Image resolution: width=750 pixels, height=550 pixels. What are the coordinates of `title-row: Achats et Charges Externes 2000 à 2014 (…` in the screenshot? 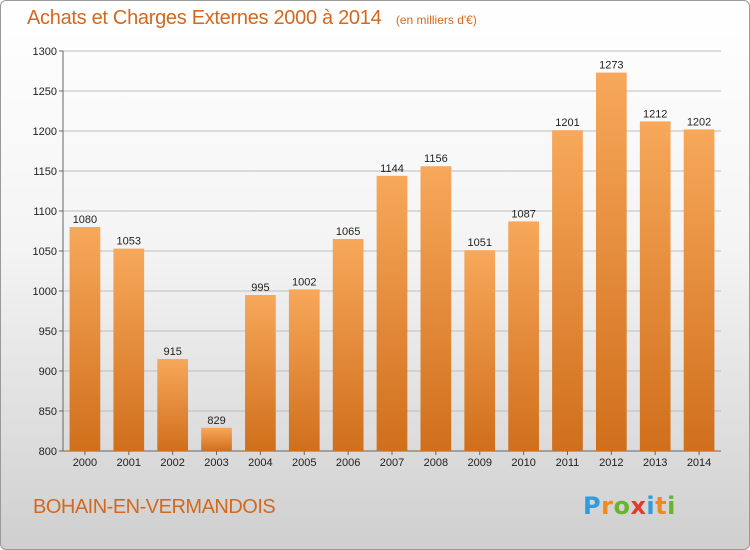 It's located at (252, 18).